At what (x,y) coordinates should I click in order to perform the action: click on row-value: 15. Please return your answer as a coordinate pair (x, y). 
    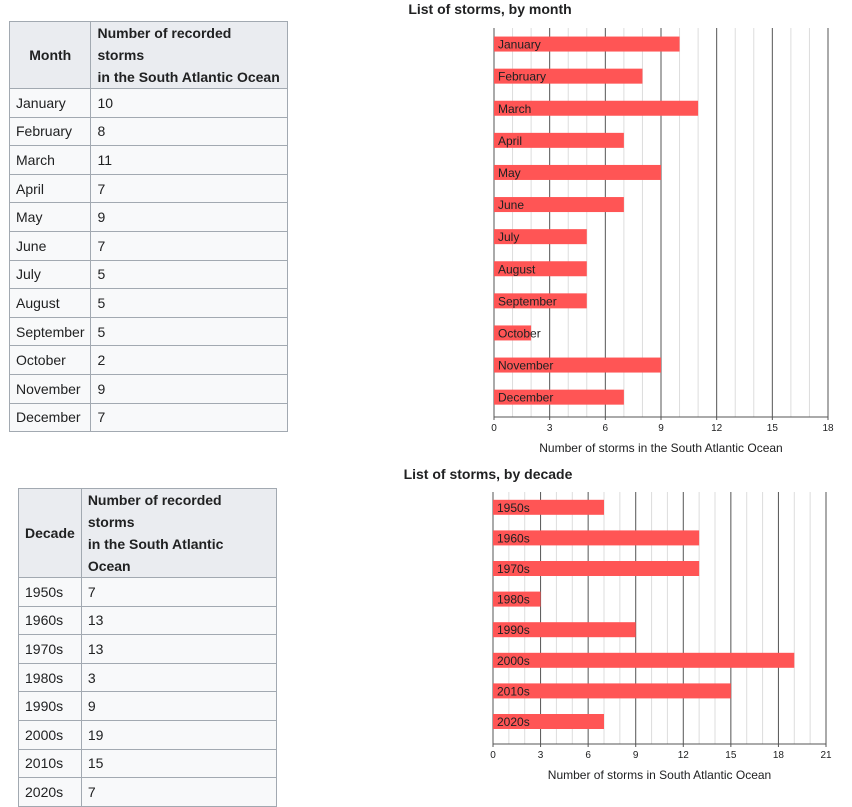
    Looking at the image, I should click on (179, 763).